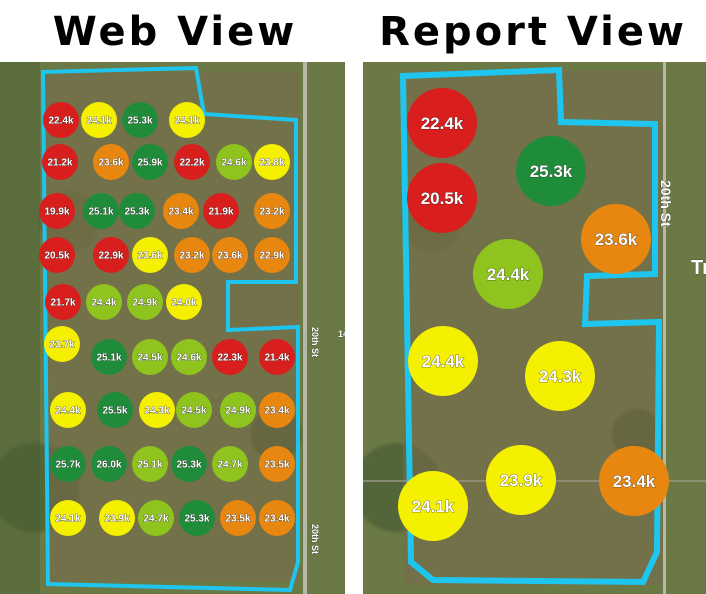 The width and height of the screenshot is (706, 594). Describe the element at coordinates (272, 162) in the screenshot. I see `yield-point: 23.8k` at that location.